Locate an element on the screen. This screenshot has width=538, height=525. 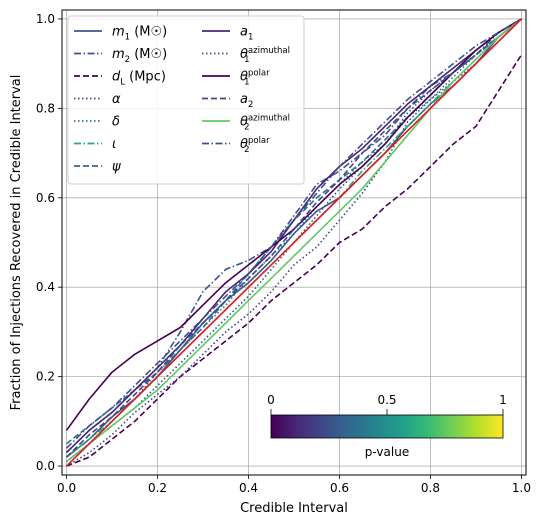
legend-label-9: θpolar 1 is located at coordinates (255, 78).